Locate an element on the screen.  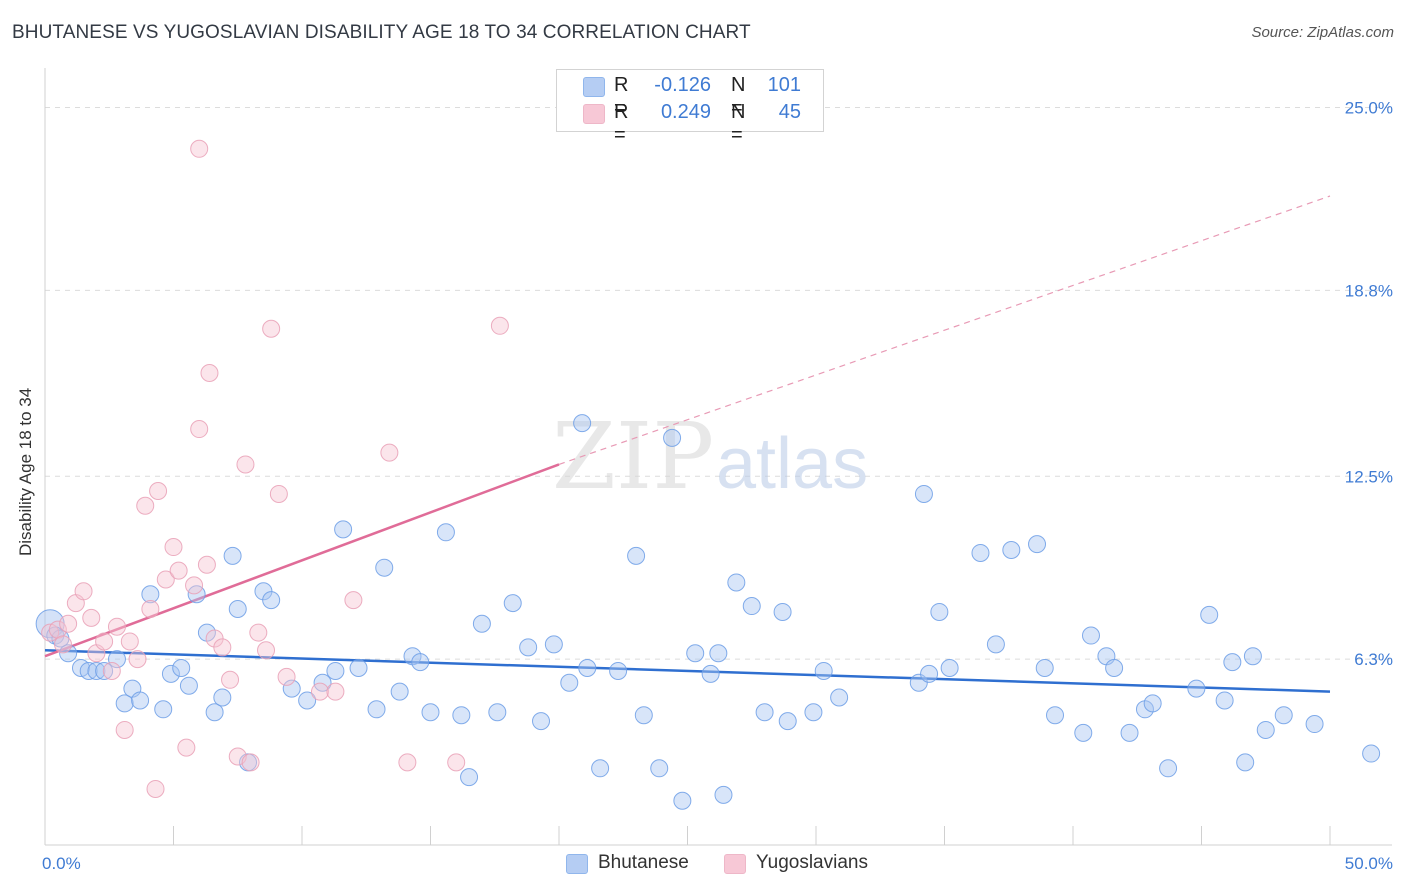
legend-swatch-yugoslavians is located at coordinates (594, 114).